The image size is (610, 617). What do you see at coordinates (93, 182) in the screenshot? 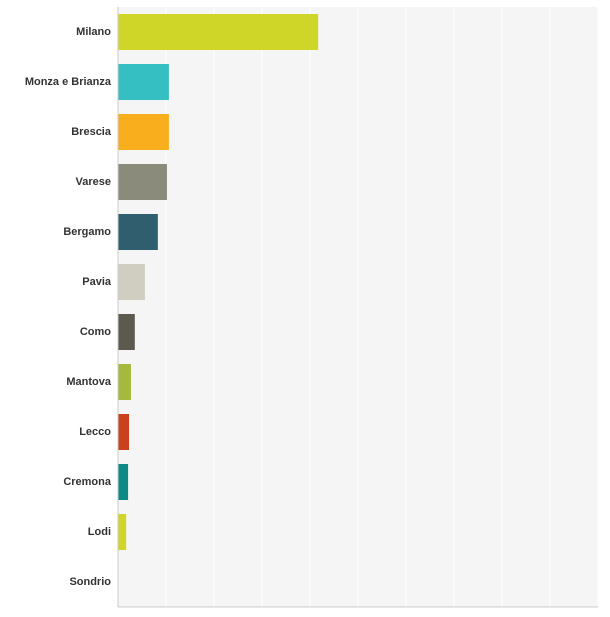
I see `y-tick-label: Varese` at bounding box center [93, 182].